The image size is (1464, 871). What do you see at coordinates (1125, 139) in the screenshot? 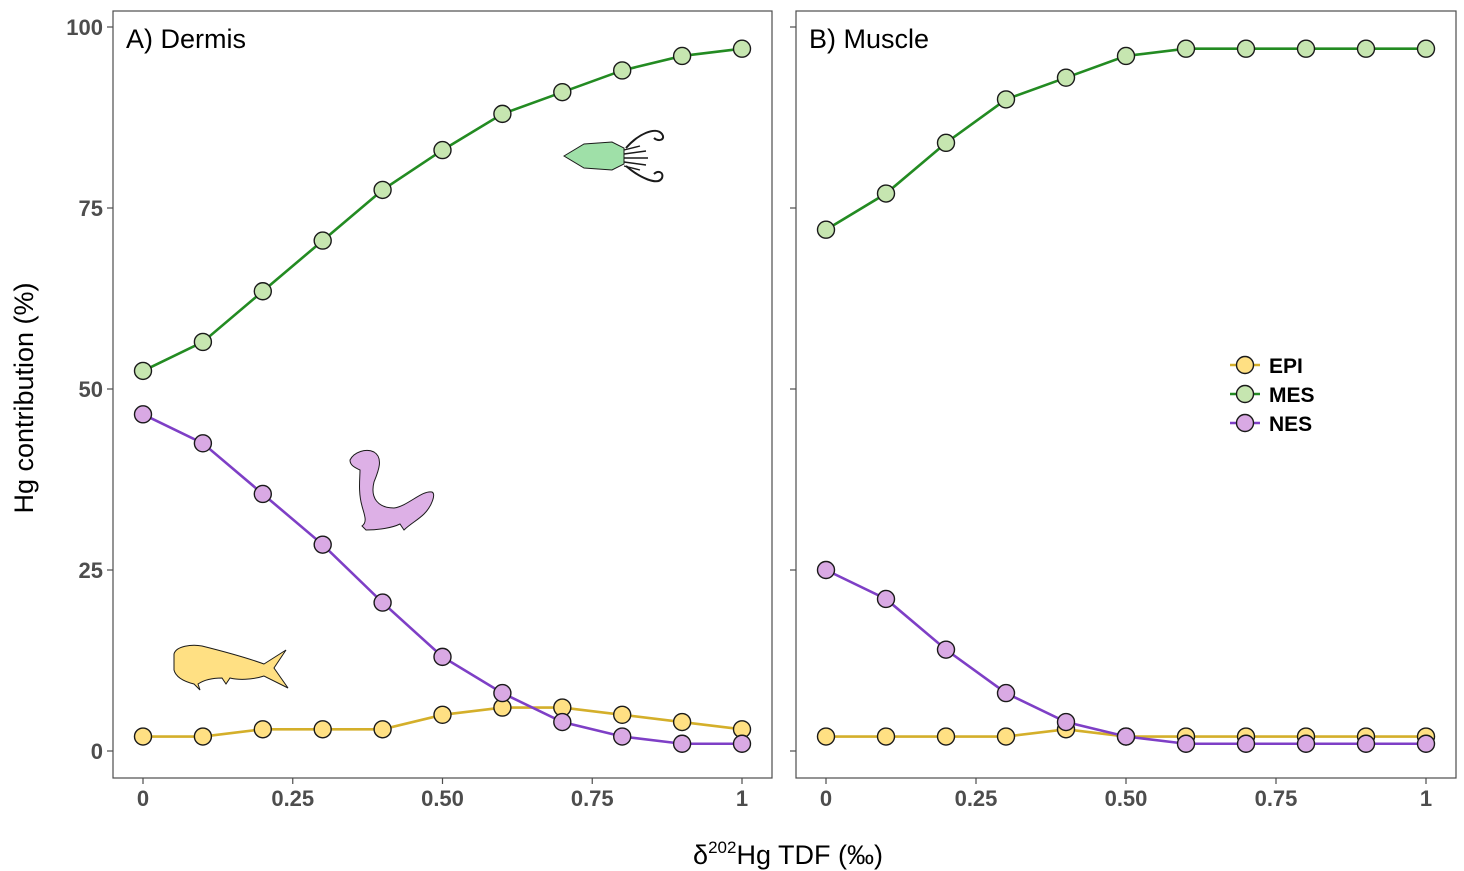
I see `muscle-mes-line` at bounding box center [1125, 139].